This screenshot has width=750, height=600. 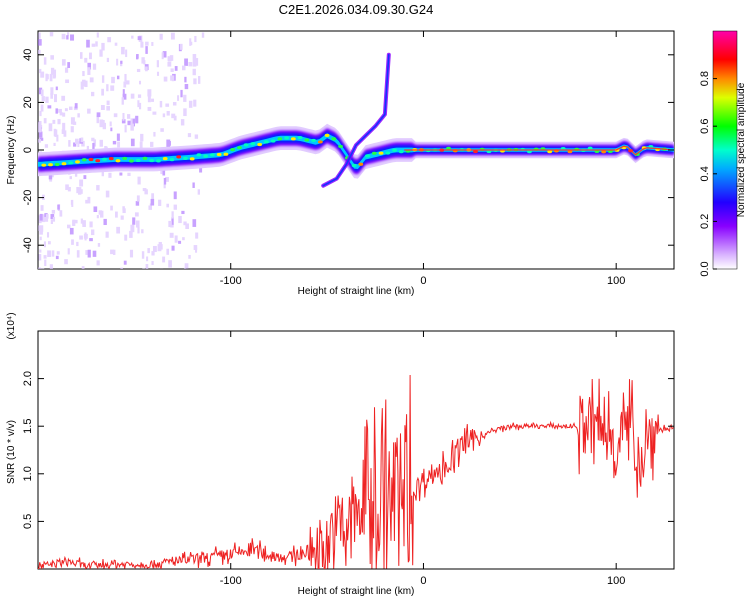 What do you see at coordinates (705, 221) in the screenshot?
I see `colorbar-tick-label: 0.2` at bounding box center [705, 221].